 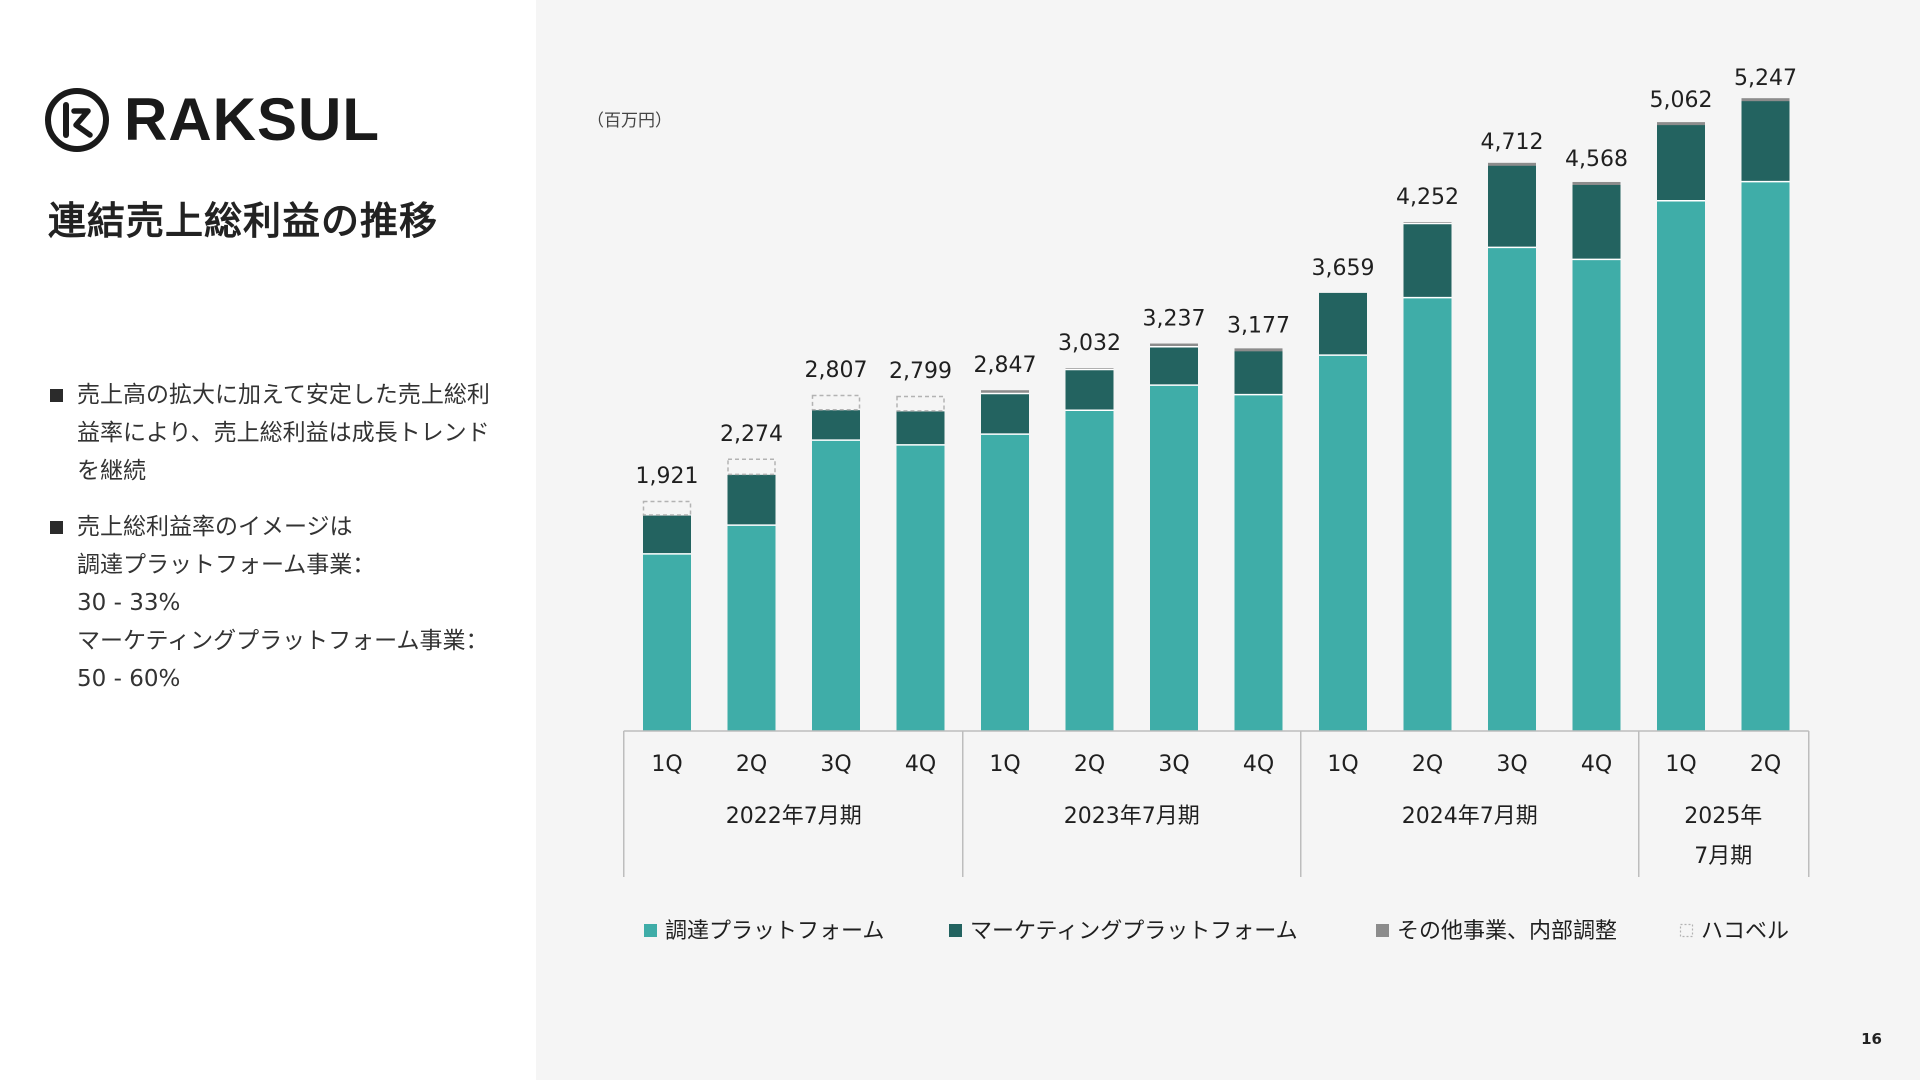 What do you see at coordinates (1258, 326) in the screenshot?
I see `data-label: 3,177` at bounding box center [1258, 326].